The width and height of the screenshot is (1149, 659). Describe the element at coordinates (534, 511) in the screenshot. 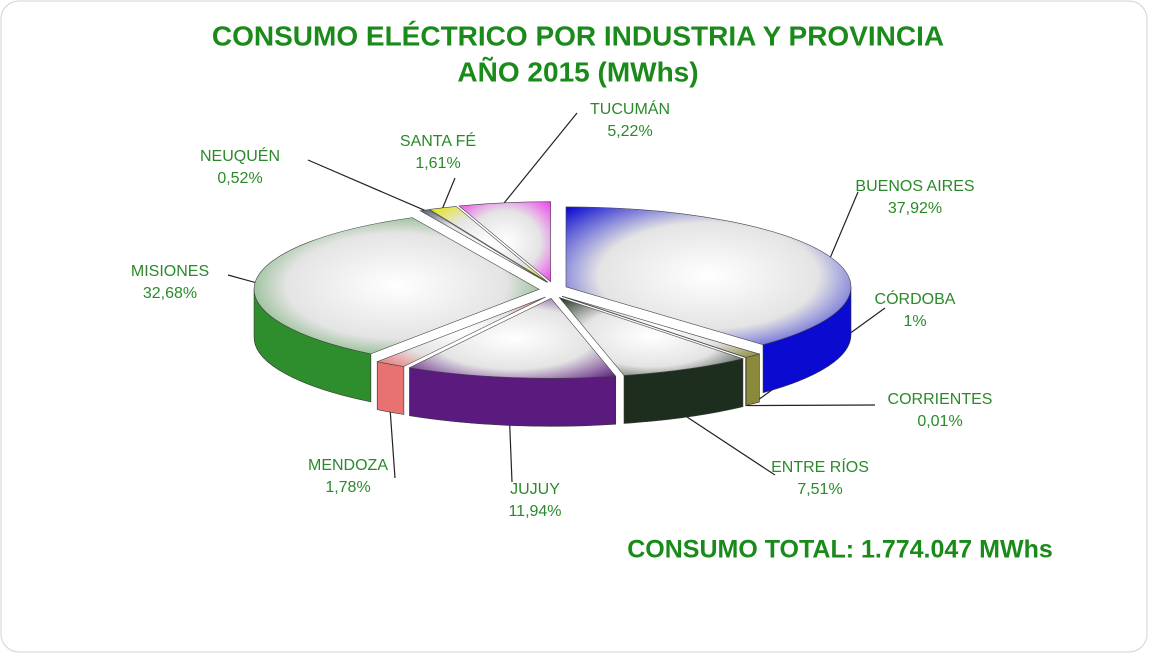

I see `slice-value-label: 11,94%` at that location.